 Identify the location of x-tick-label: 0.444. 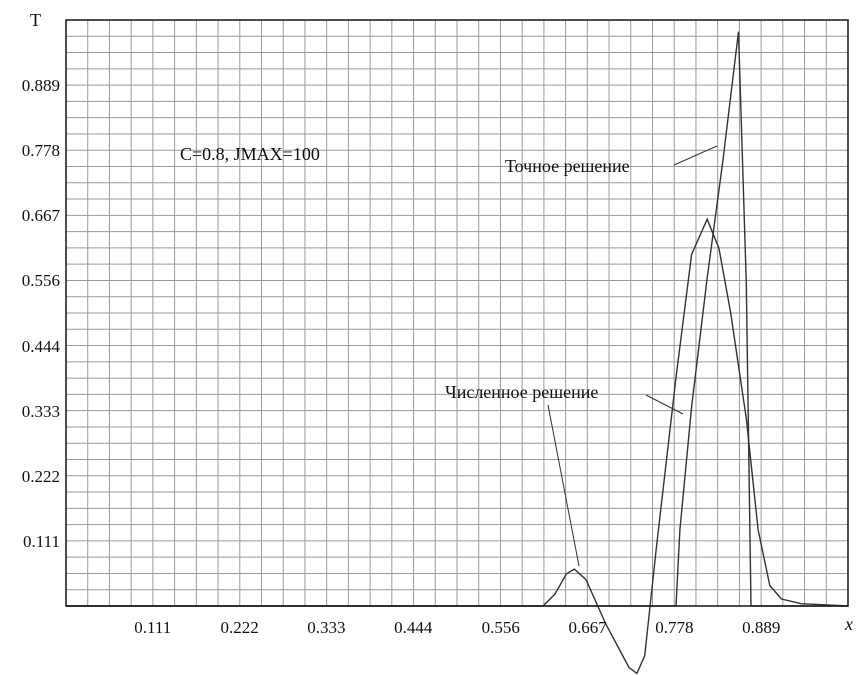
(413, 627).